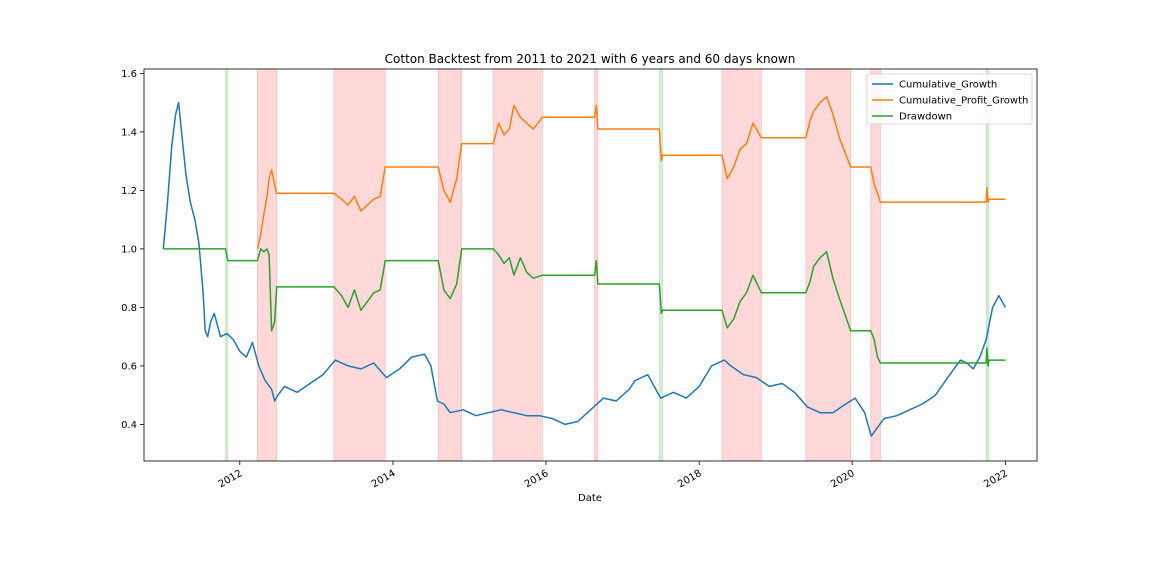 The image size is (1152, 580). I want to click on y-tick-label: 0.6, so click(129, 366).